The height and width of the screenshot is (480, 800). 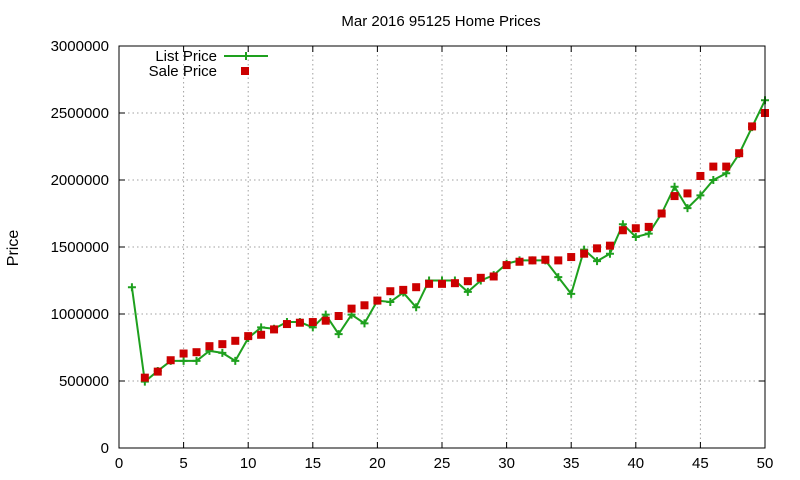 What do you see at coordinates (80, 46) in the screenshot?
I see `y-tick-label: 3000000` at bounding box center [80, 46].